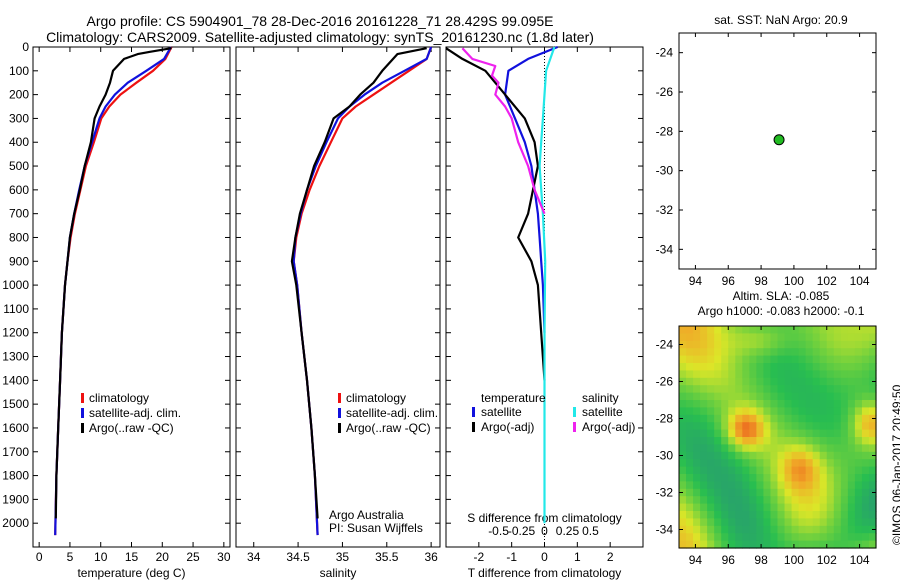  Describe the element at coordinates (781, 20) in the screenshot. I see `sst-title: sat. SST: NaN Argo: 20.9` at that location.